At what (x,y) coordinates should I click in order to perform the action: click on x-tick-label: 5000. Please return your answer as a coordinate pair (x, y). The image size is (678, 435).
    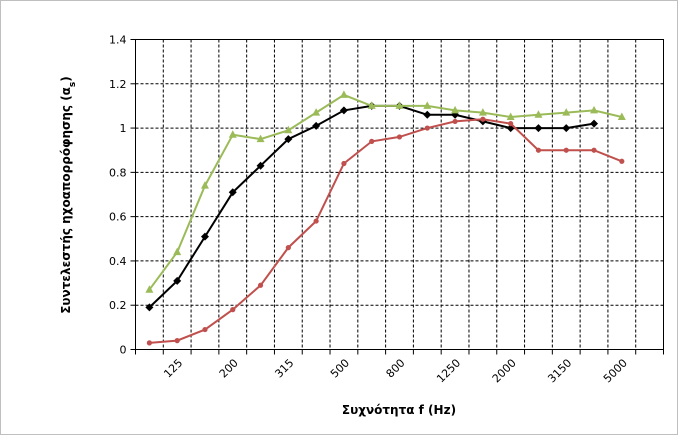
    Looking at the image, I should click on (615, 370).